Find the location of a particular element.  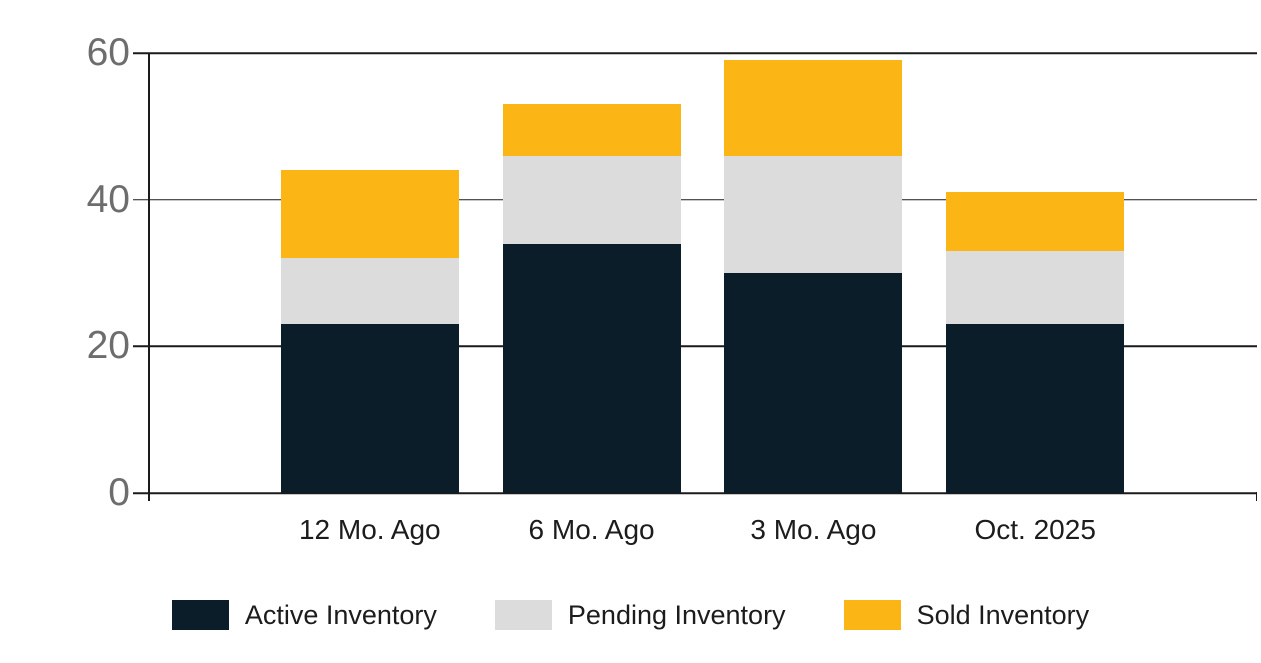

segment-pending-inventory-6-mo-ago is located at coordinates (591, 199).